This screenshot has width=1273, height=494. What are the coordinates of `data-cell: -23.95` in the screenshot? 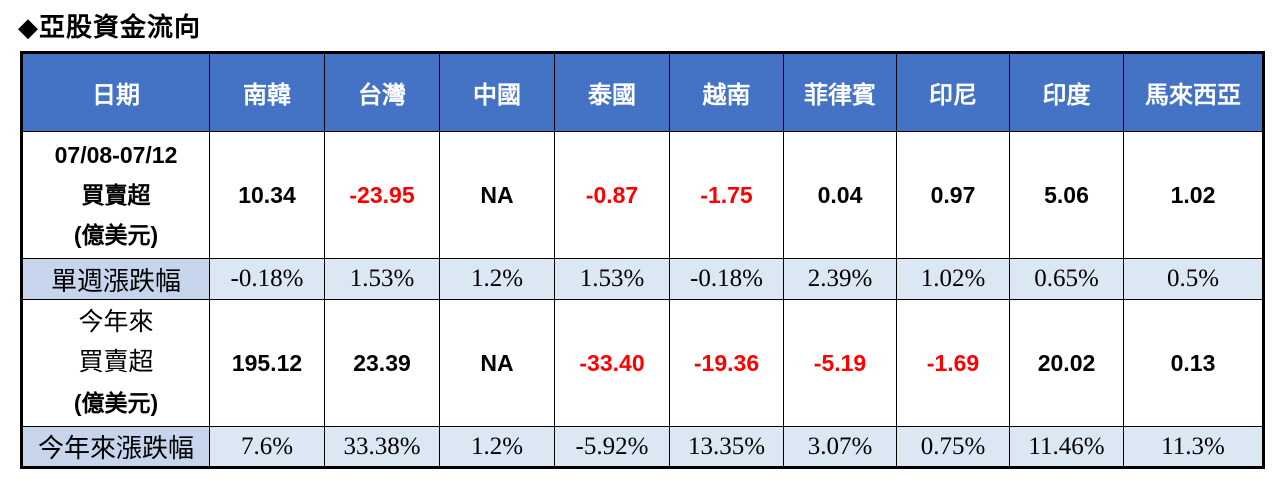 It's located at (382, 195).